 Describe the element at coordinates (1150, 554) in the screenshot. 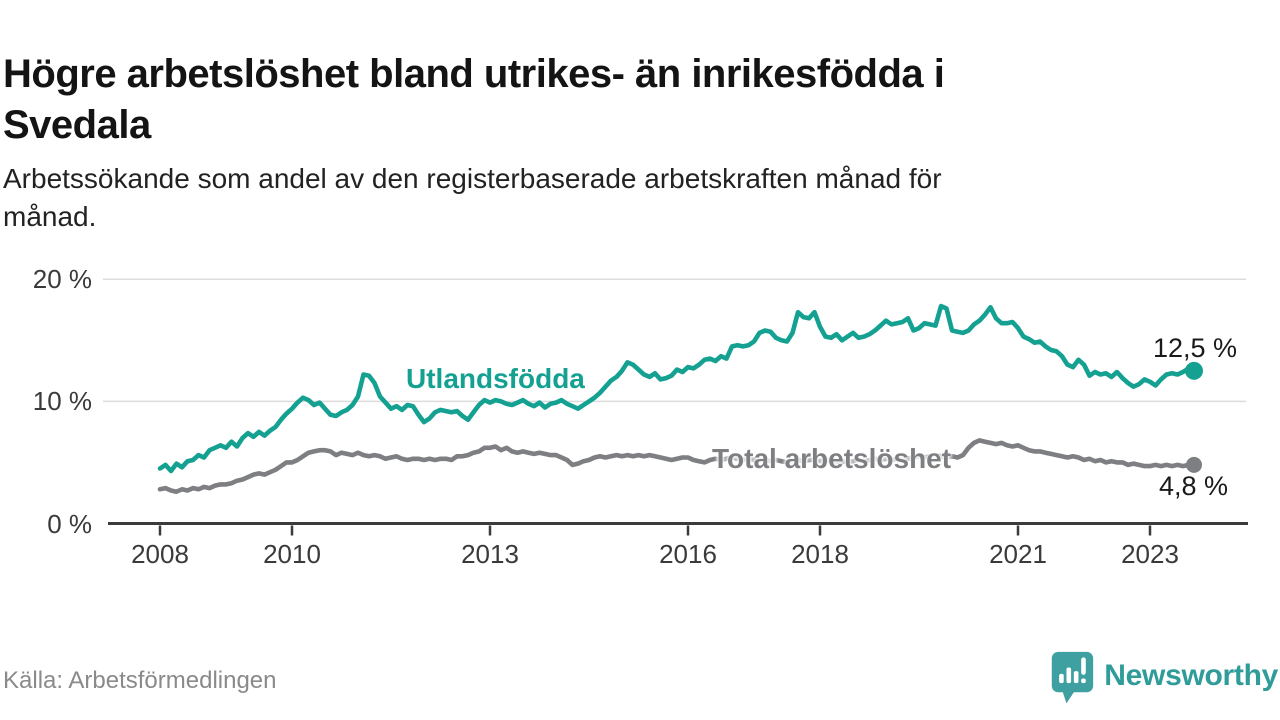

I see `x-tick-label-2023: 2023` at that location.